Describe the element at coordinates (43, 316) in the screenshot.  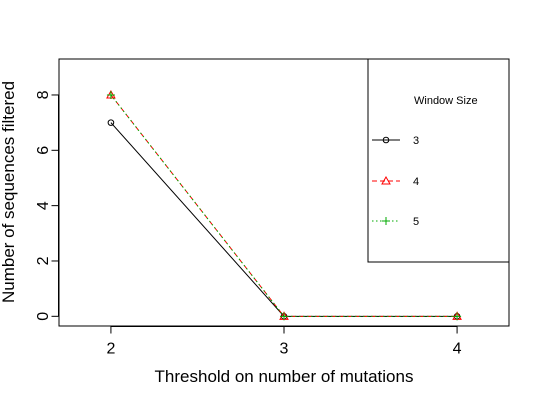
I see `y-tick-label: 0` at that location.